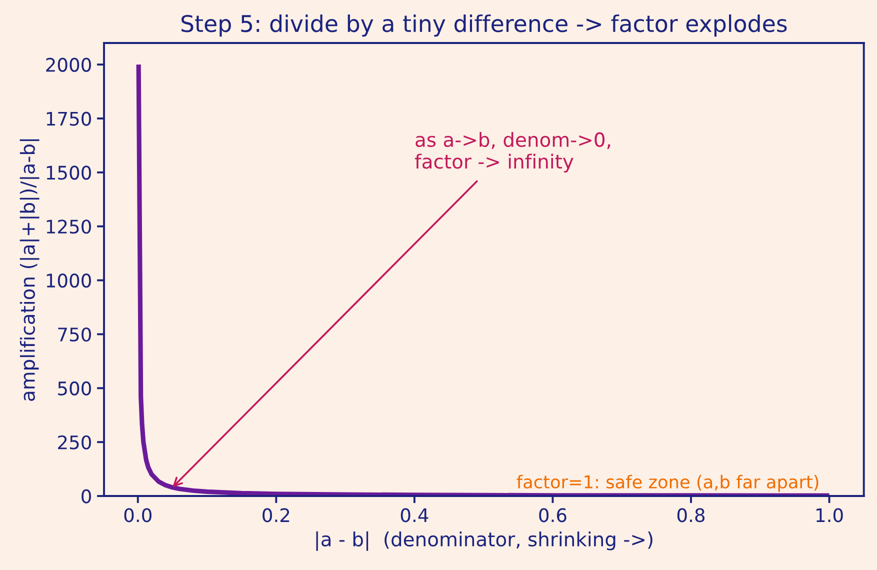 Image resolution: width=877 pixels, height=570 pixels. Describe the element at coordinates (30, 270) in the screenshot. I see `y-axis-title: amplification (|a|+|b|)/|a-b|` at that location.